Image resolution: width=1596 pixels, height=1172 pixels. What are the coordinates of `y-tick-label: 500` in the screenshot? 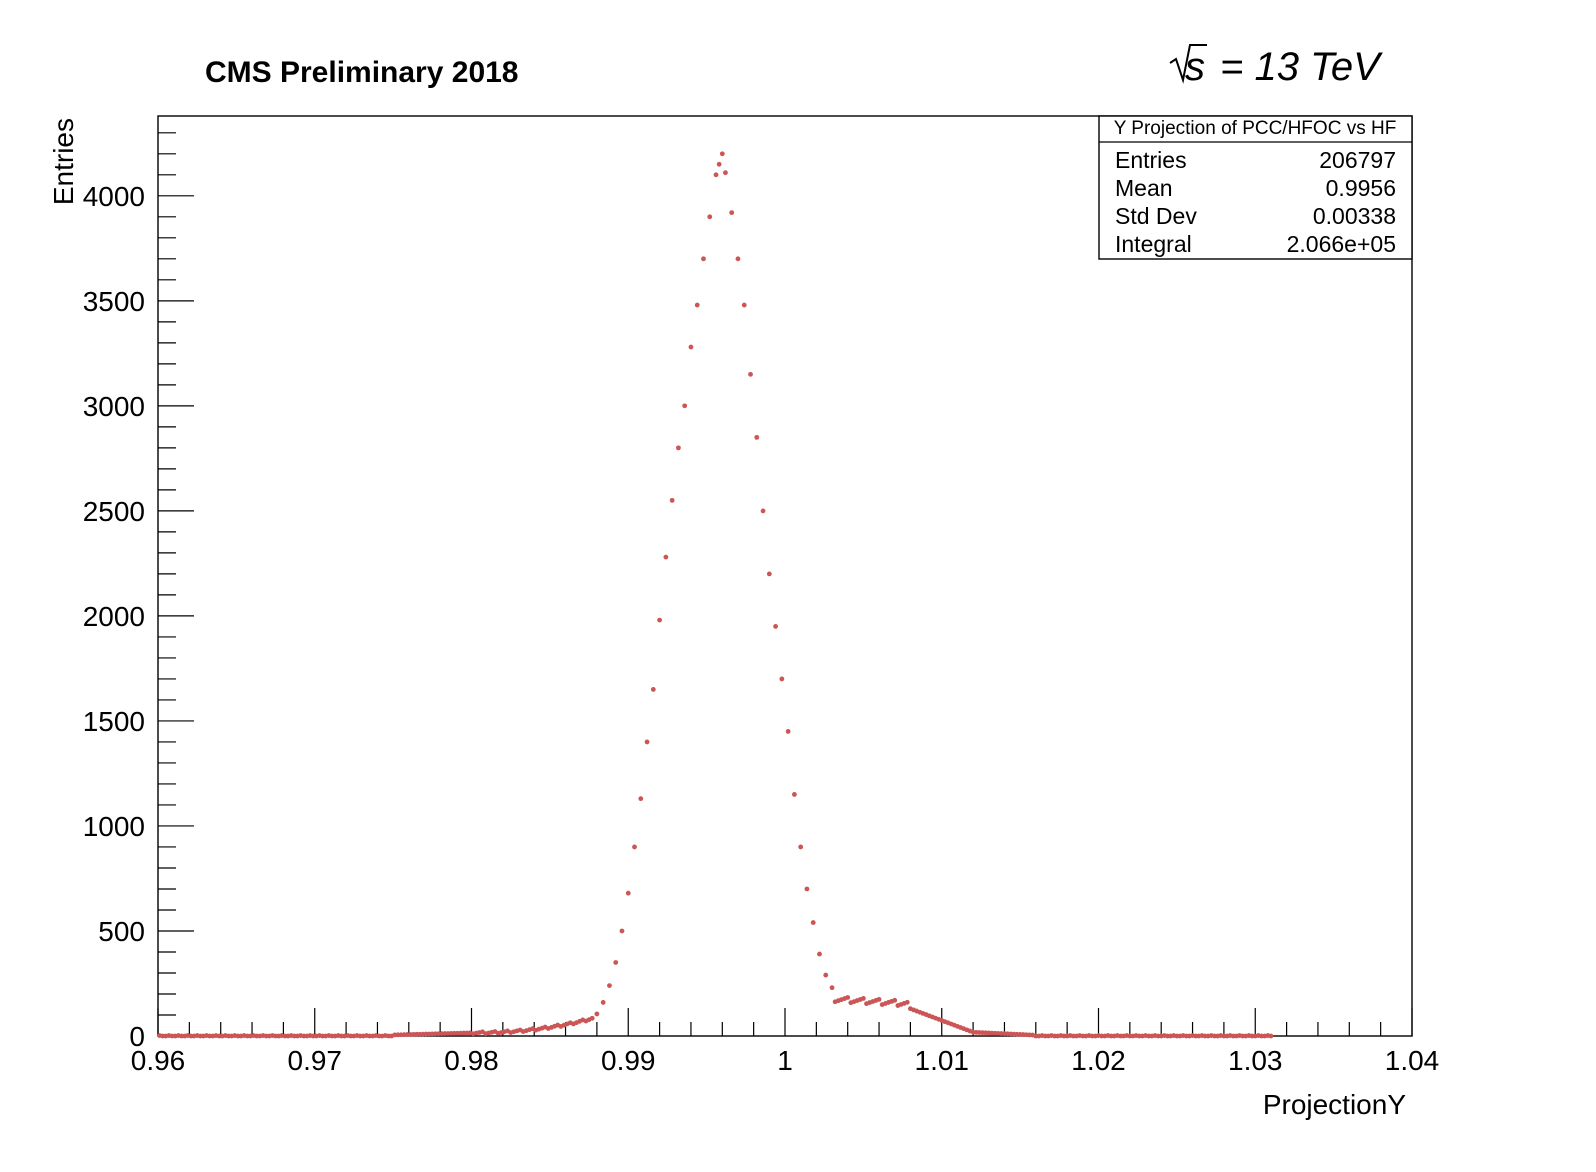 It's located at (121, 931).